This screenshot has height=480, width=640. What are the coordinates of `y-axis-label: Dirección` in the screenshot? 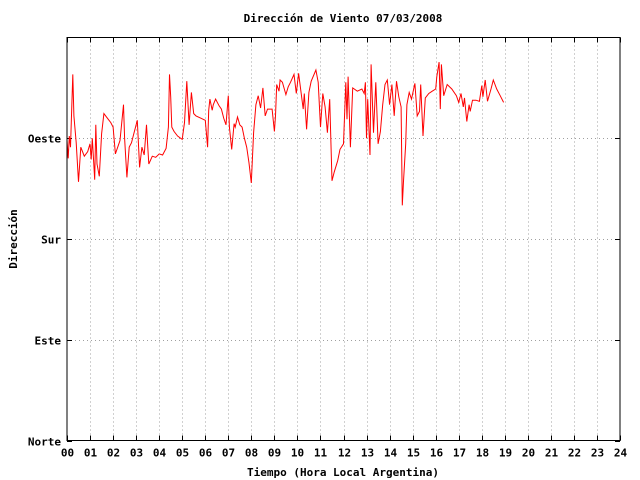 It's located at (13, 239).